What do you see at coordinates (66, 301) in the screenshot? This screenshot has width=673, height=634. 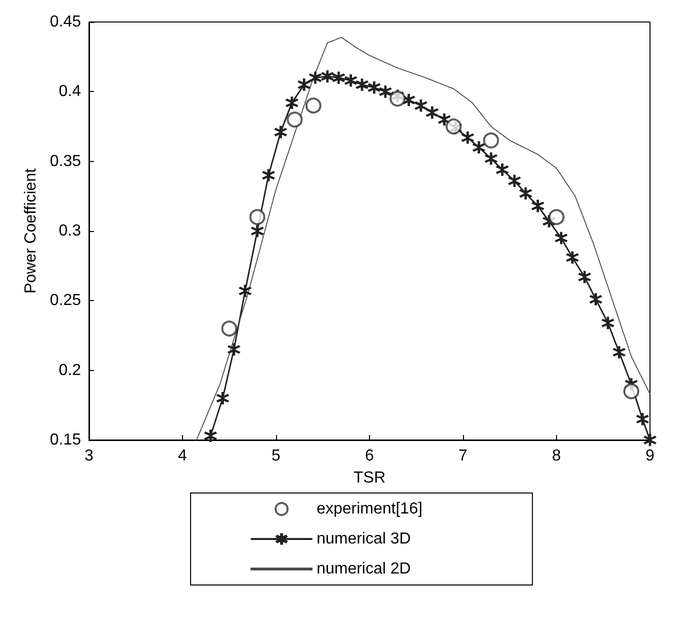 I see `y-tick-label: 0.25` at bounding box center [66, 301].